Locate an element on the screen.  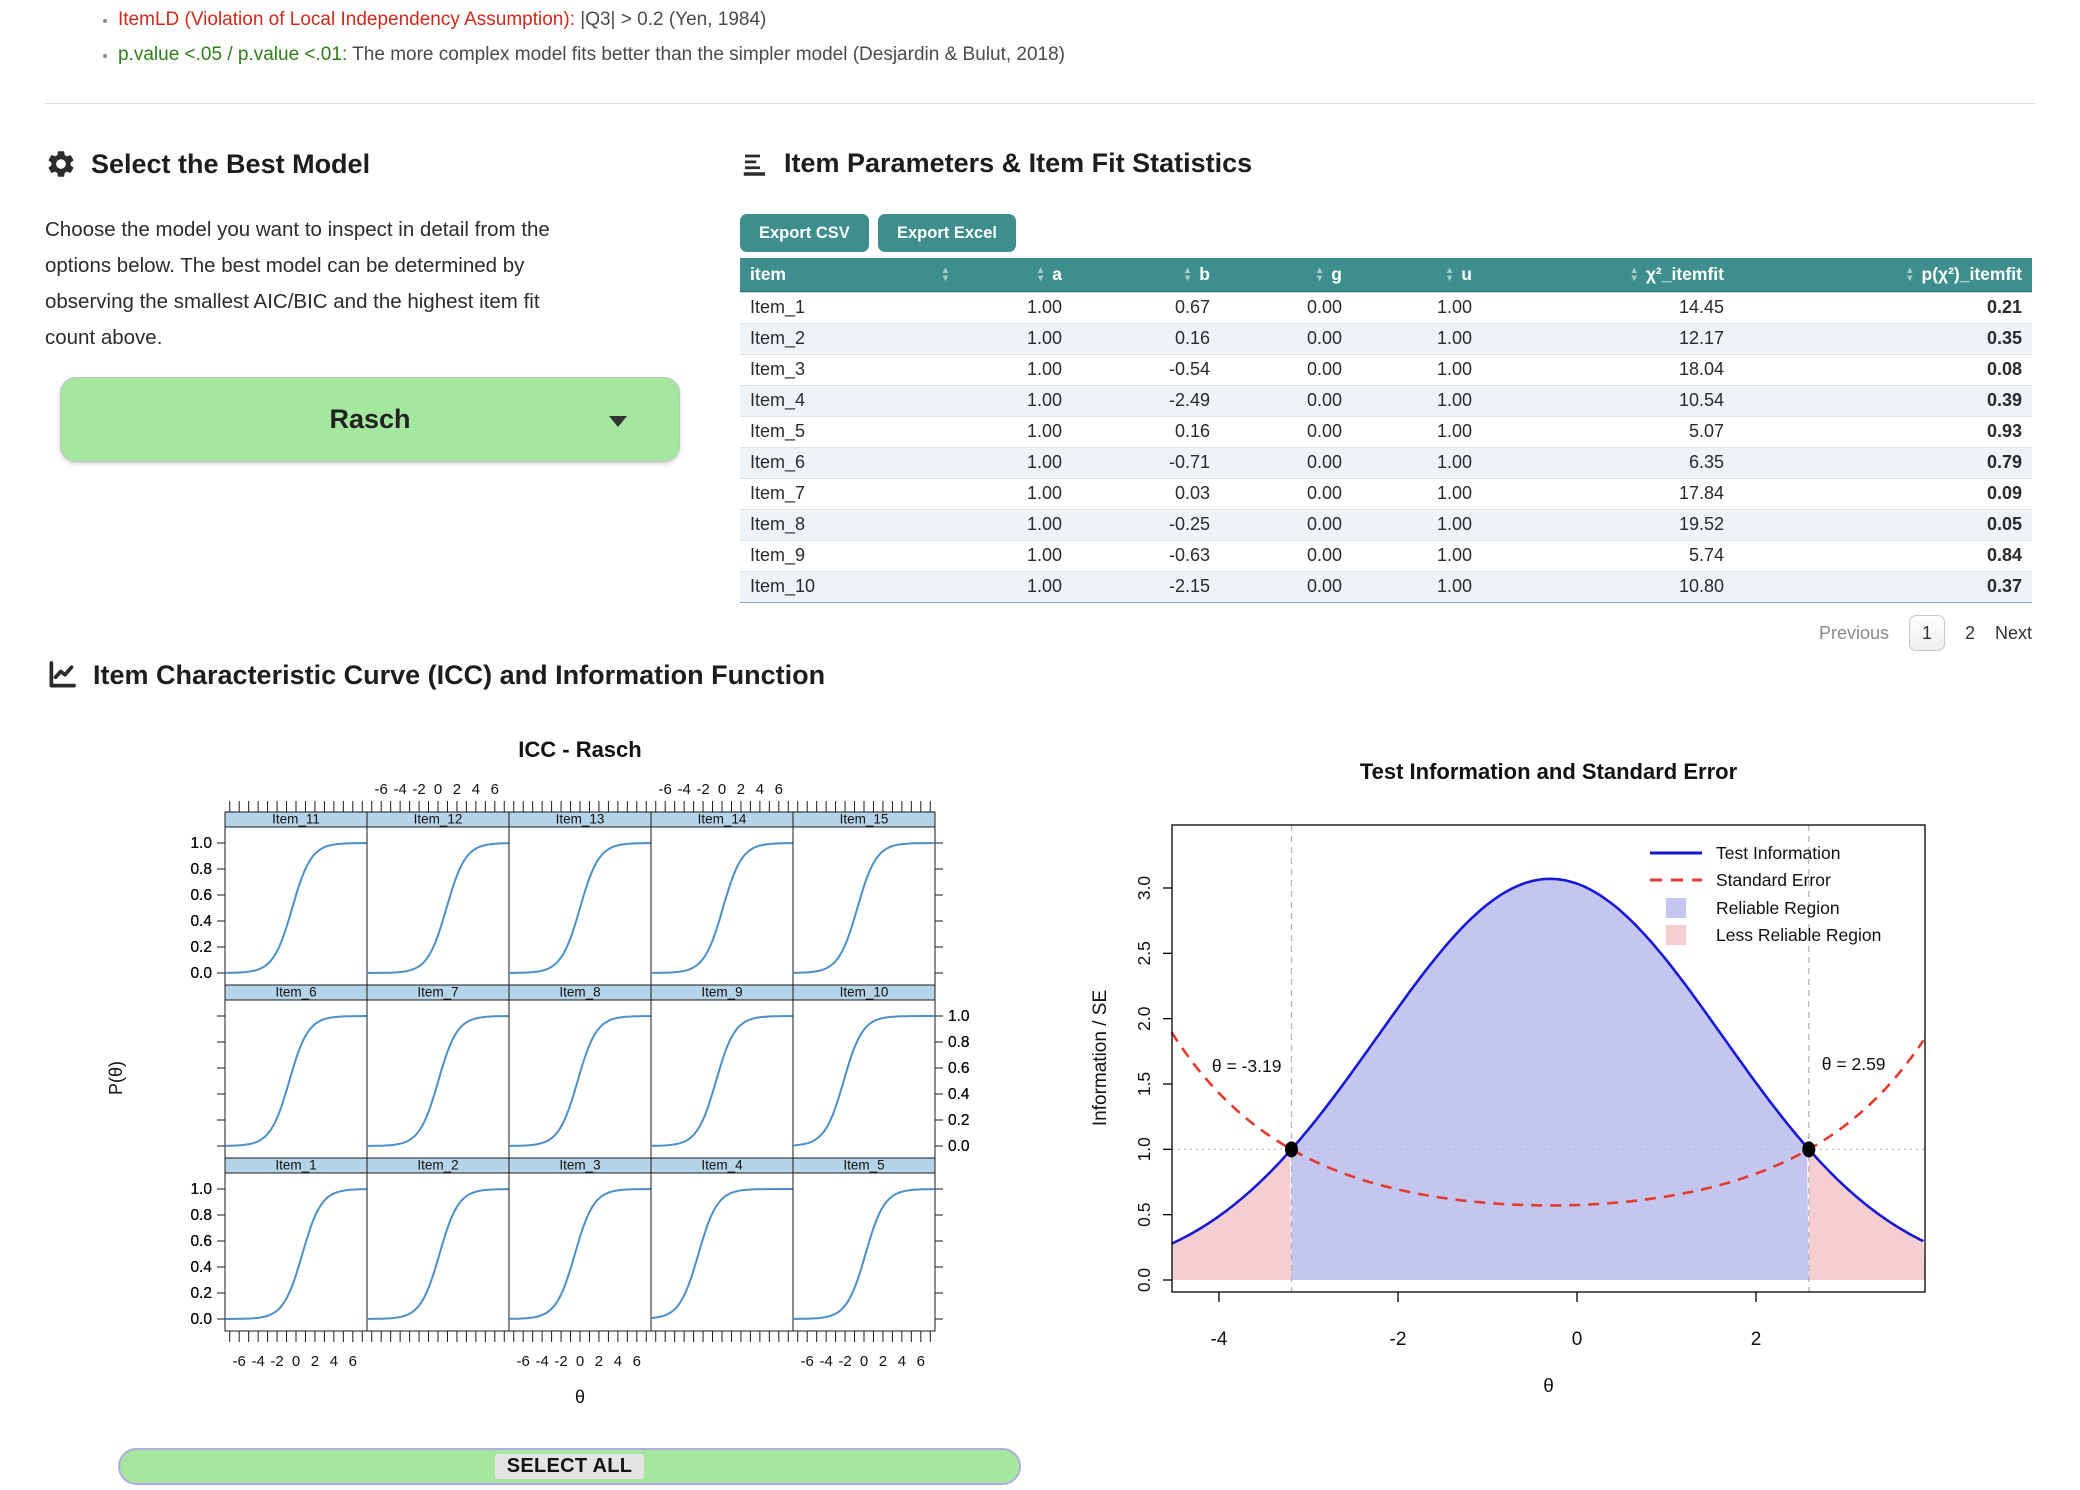
table-row: Item_2 1.00 0.16 0.00 1.00 12.17 0.35 is located at coordinates (1386, 338).